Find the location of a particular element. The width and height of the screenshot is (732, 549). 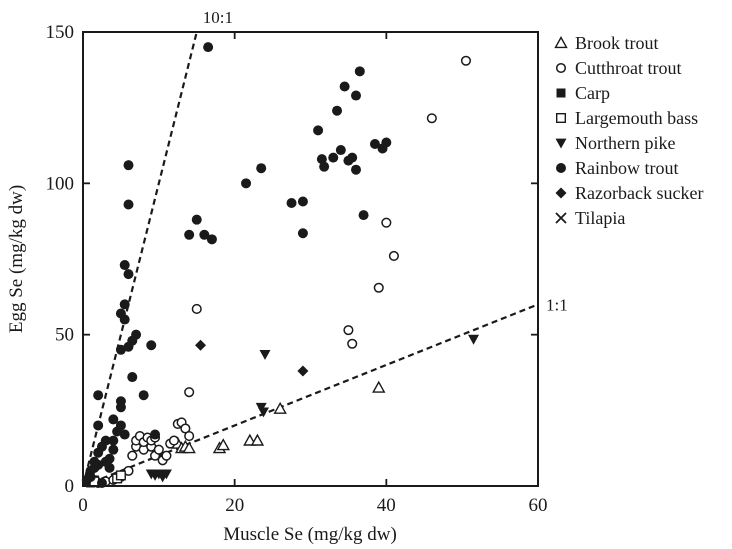

legend-label-brook-trout: Brook trout is located at coordinates (617, 43).